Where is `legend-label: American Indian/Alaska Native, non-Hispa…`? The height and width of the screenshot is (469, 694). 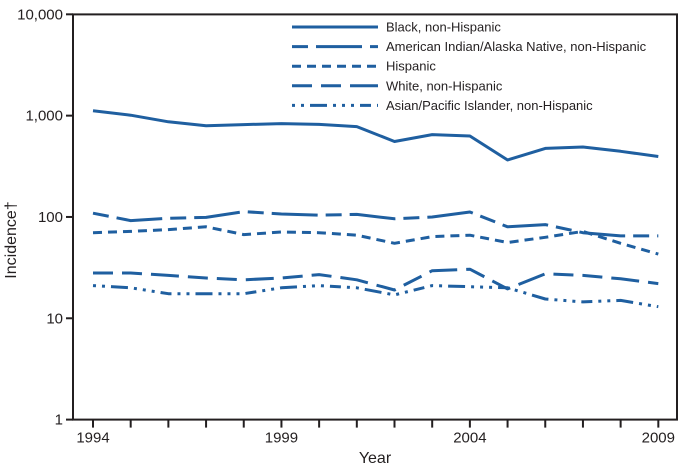
legend-label: American Indian/Alaska Native, non-Hispa… is located at coordinates (516, 46).